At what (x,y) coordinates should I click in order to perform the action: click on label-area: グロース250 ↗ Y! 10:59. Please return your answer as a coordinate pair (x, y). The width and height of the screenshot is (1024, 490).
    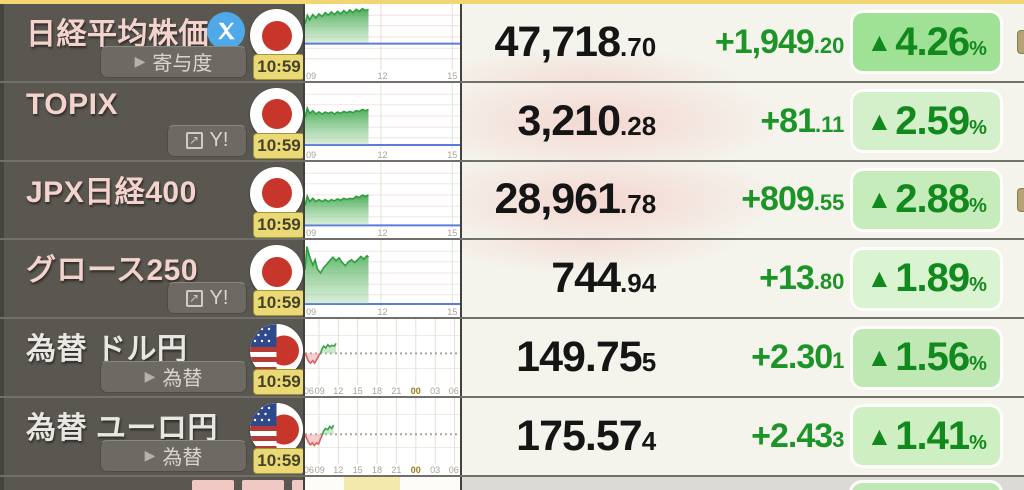
    Looking at the image, I should click on (151, 279).